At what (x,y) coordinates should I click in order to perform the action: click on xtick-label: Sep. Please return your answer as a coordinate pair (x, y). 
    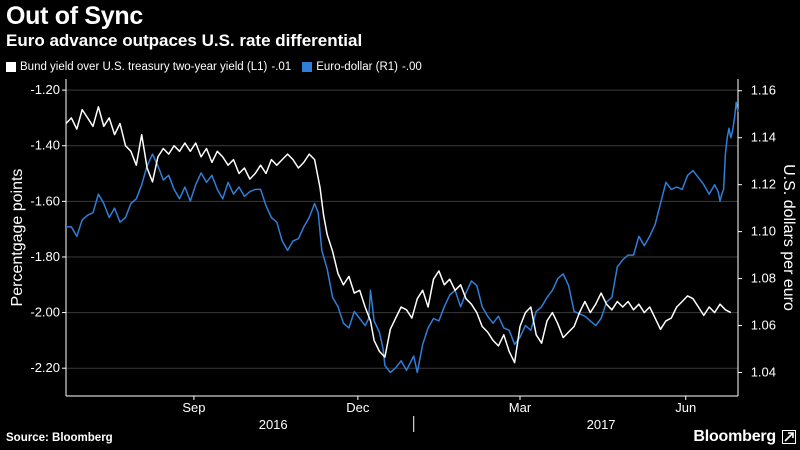
    Looking at the image, I should click on (193, 407).